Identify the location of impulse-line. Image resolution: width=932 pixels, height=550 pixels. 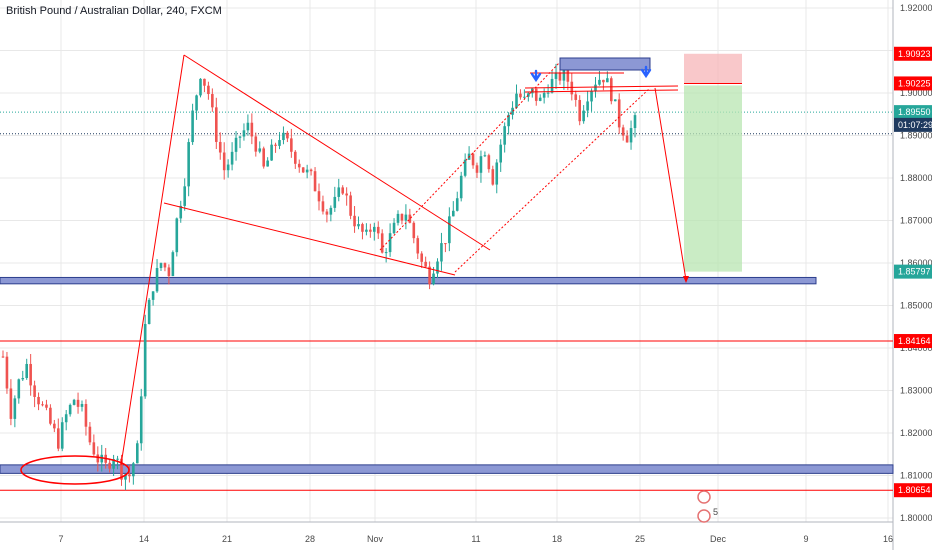
(152, 260).